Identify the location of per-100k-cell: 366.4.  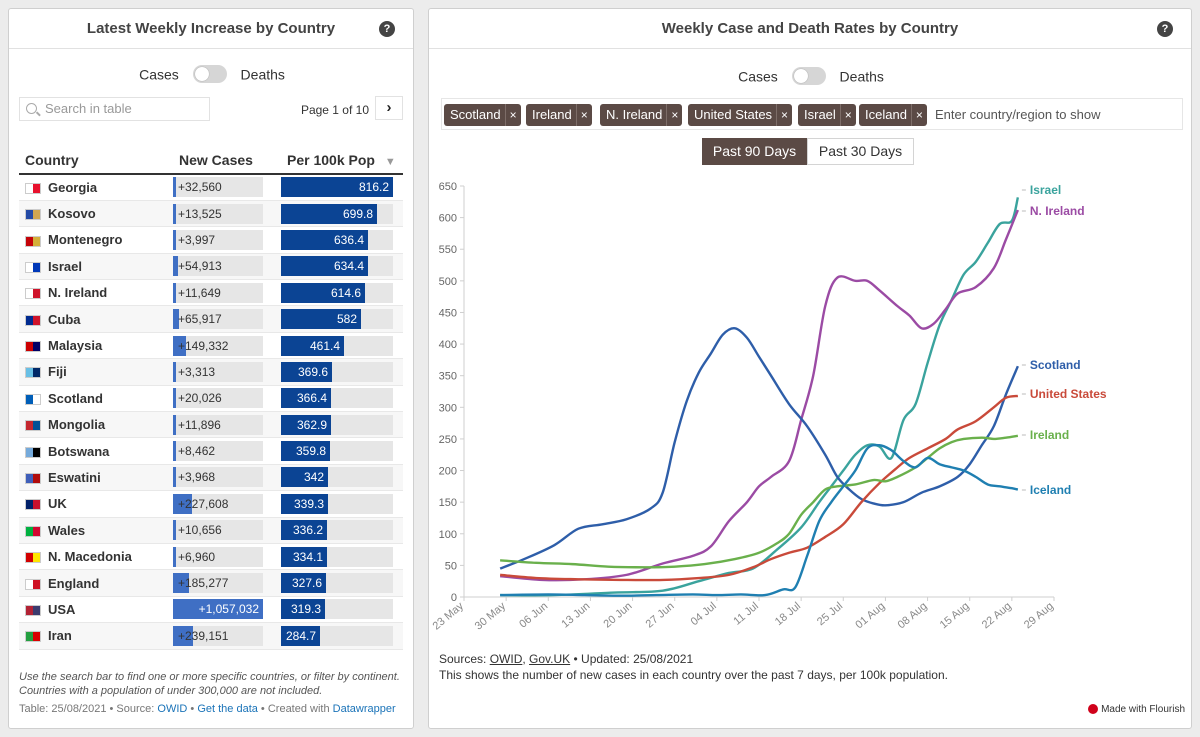
(342, 399).